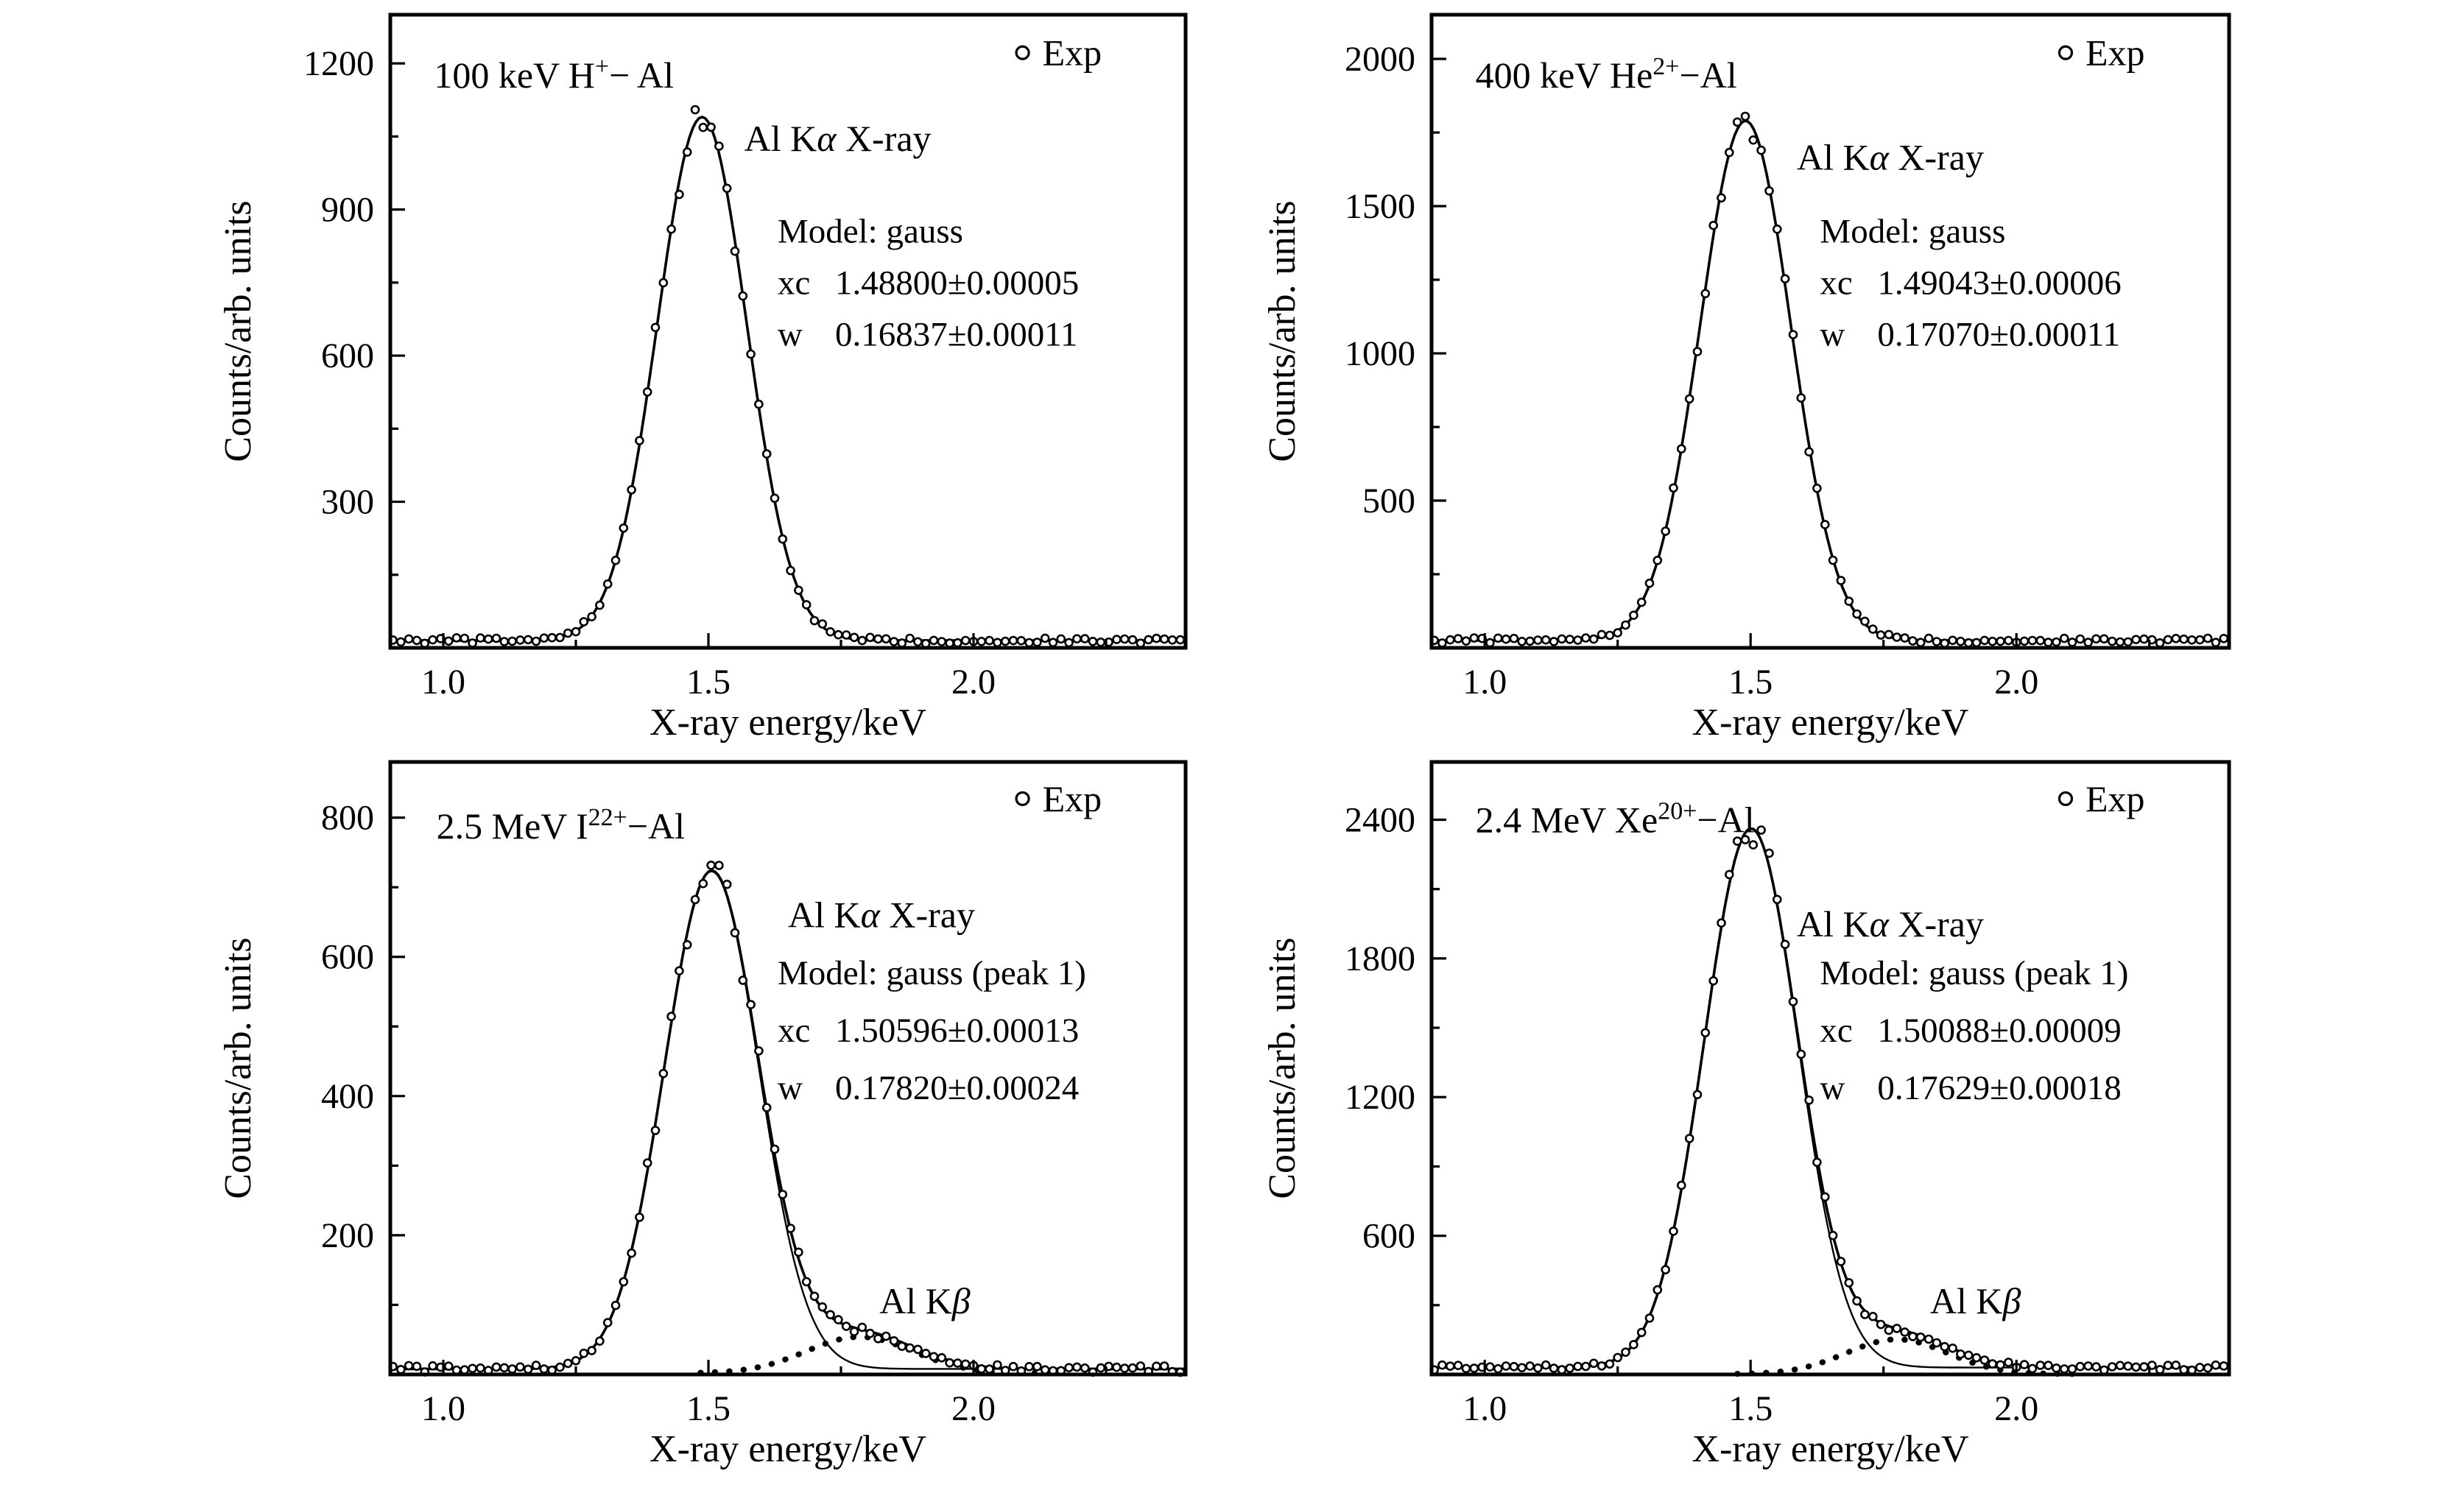 This screenshot has width=2464, height=1493. Describe the element at coordinates (1836, 283) in the screenshot. I see `model-param-label: xc` at that location.